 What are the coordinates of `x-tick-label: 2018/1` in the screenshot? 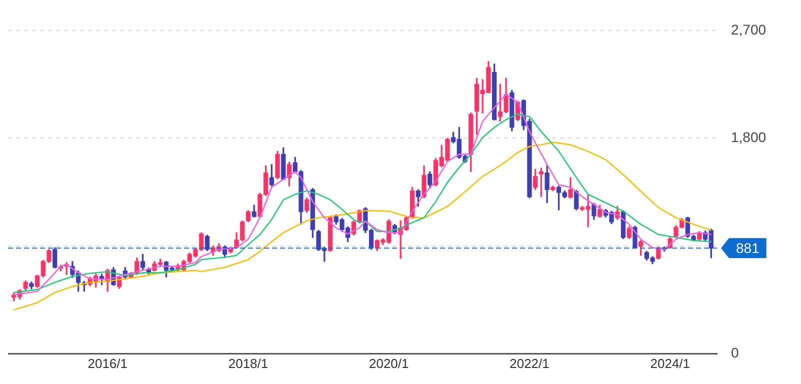 It's located at (248, 363).